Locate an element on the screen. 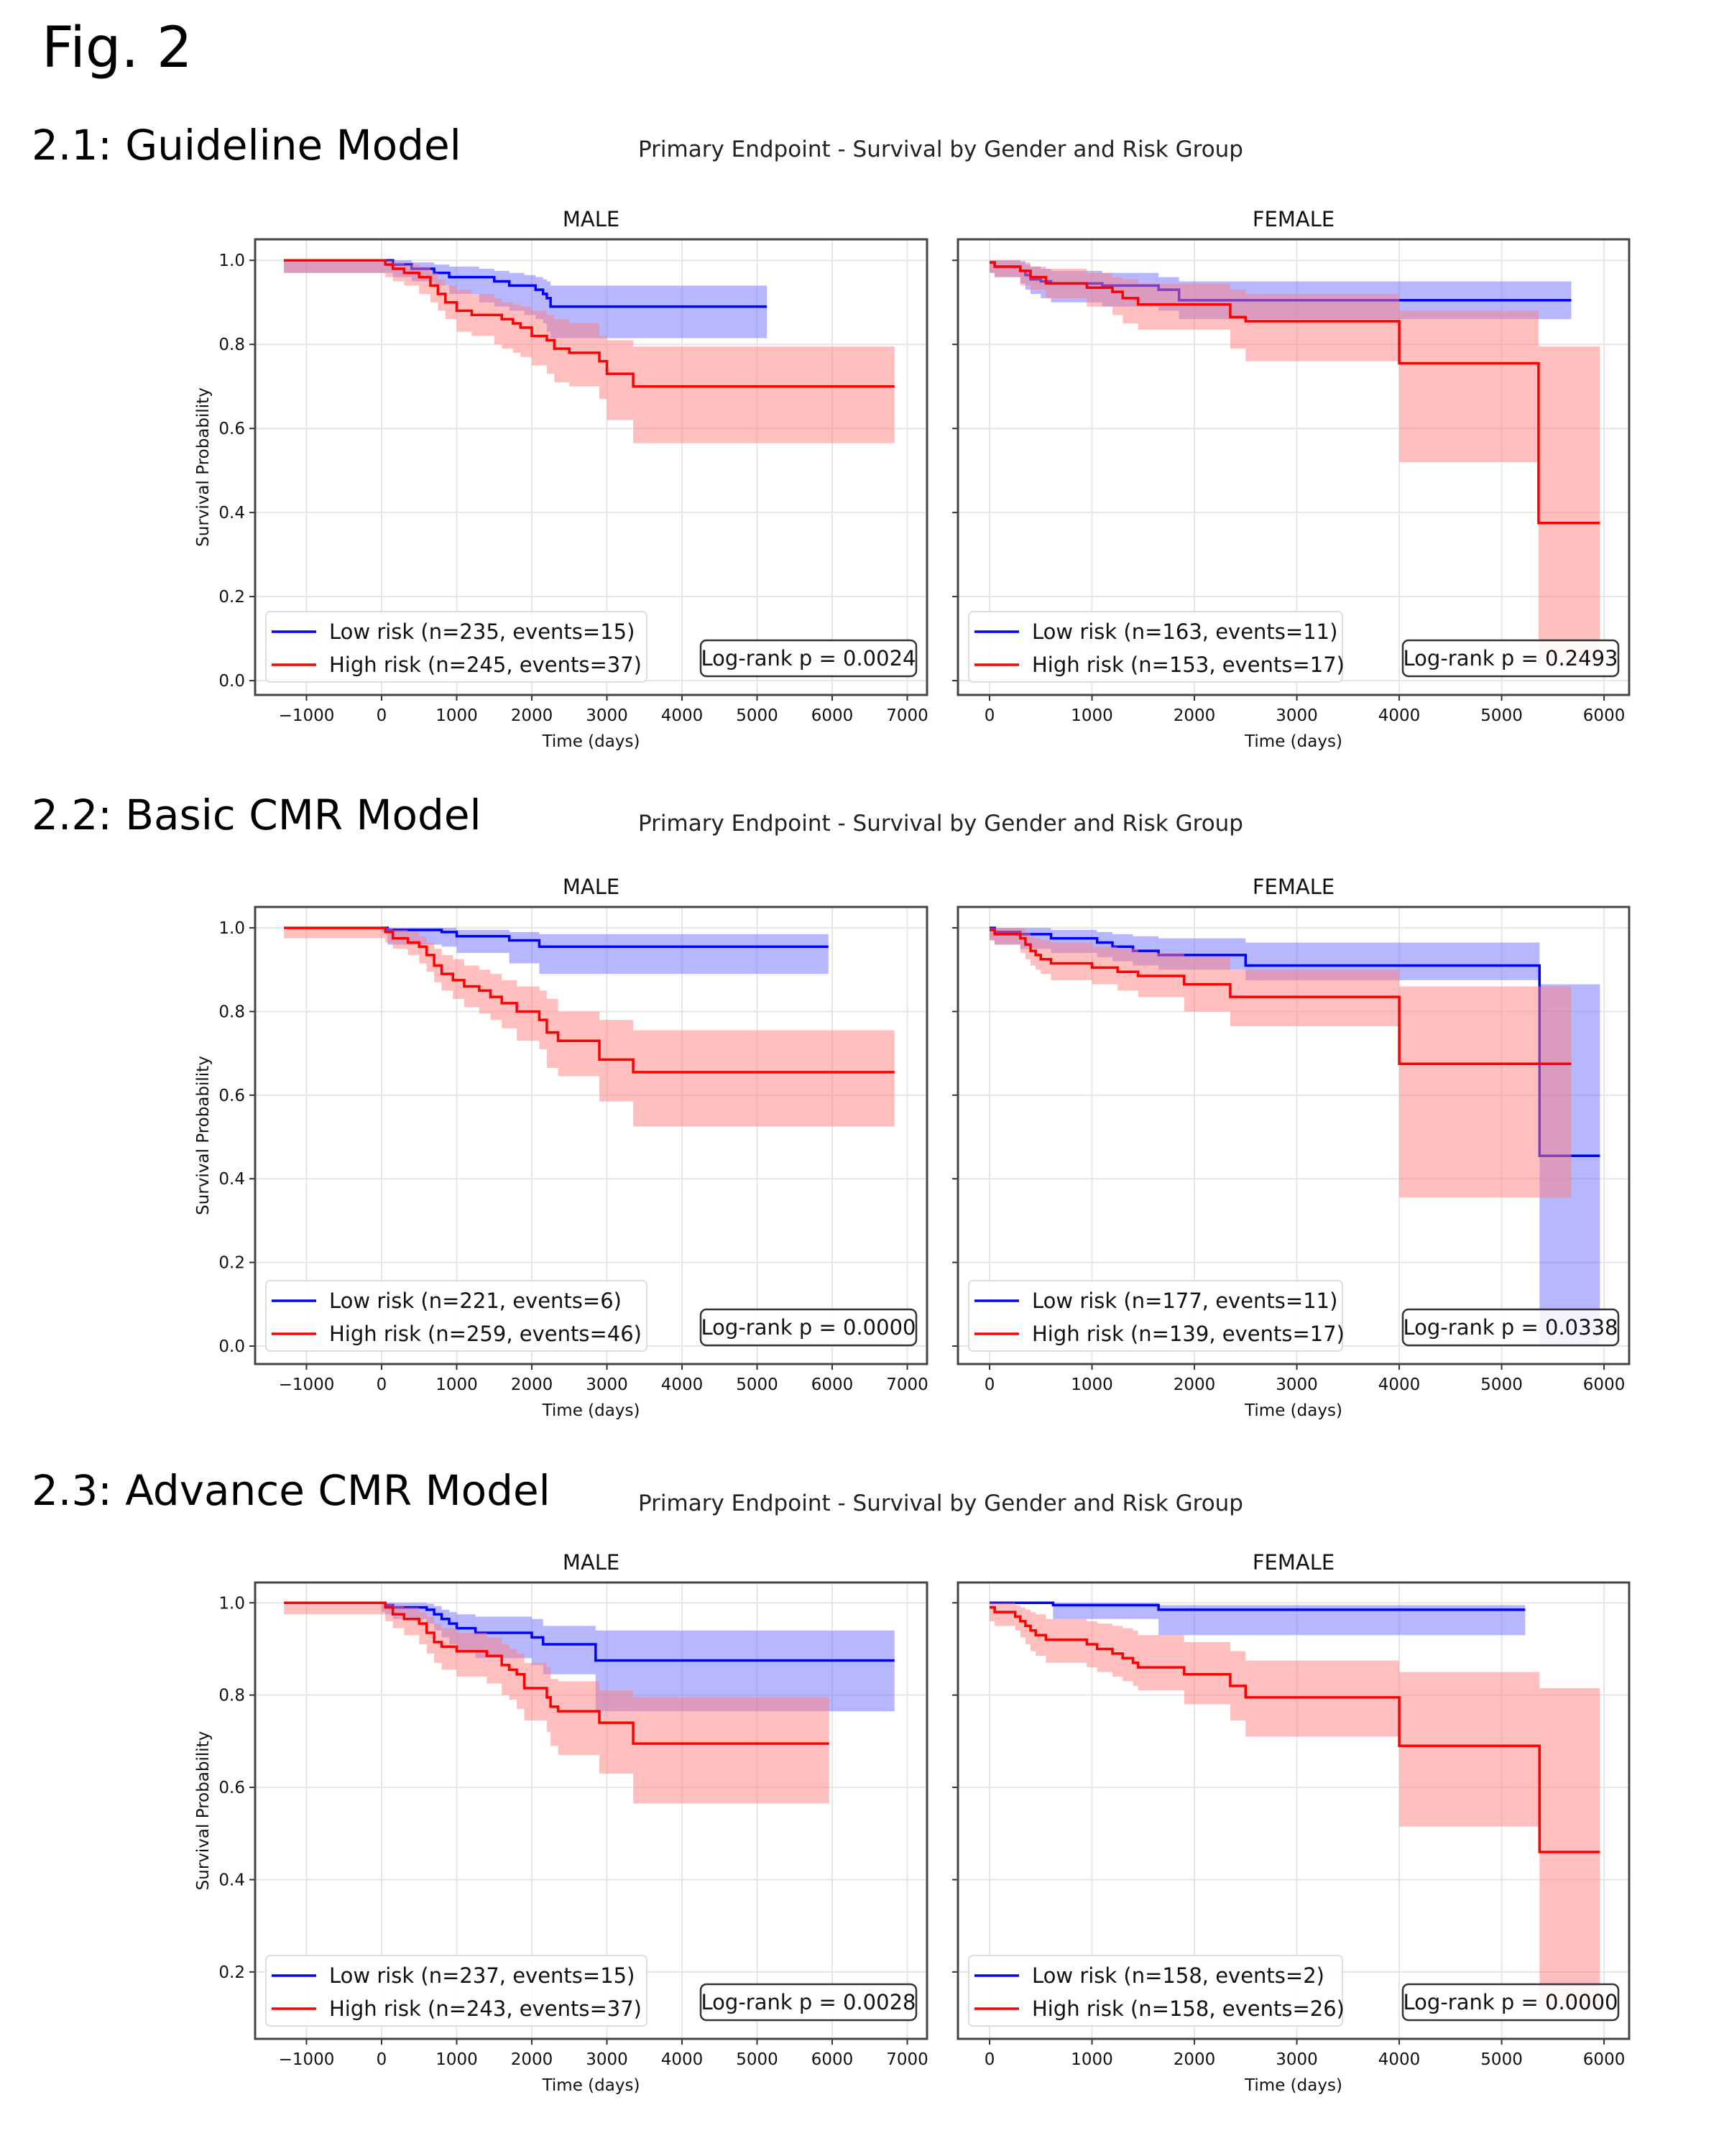 Image resolution: width=1724 pixels, height=2156 pixels. legend-label-high-risk: High risk (n=153, events=17) is located at coordinates (1188, 665).